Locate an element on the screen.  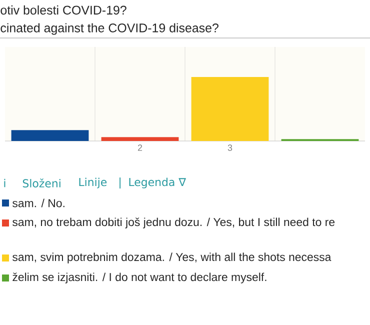
text: i is located at coordinates (5, 183).